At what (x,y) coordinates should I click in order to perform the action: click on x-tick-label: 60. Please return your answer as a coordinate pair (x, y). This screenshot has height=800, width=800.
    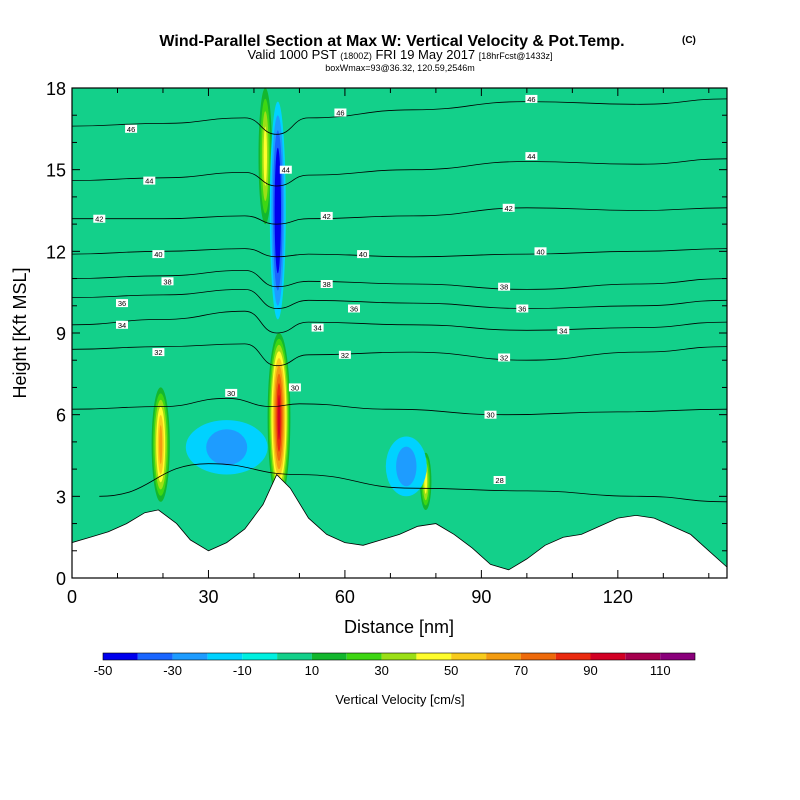
    Looking at the image, I should click on (345, 597).